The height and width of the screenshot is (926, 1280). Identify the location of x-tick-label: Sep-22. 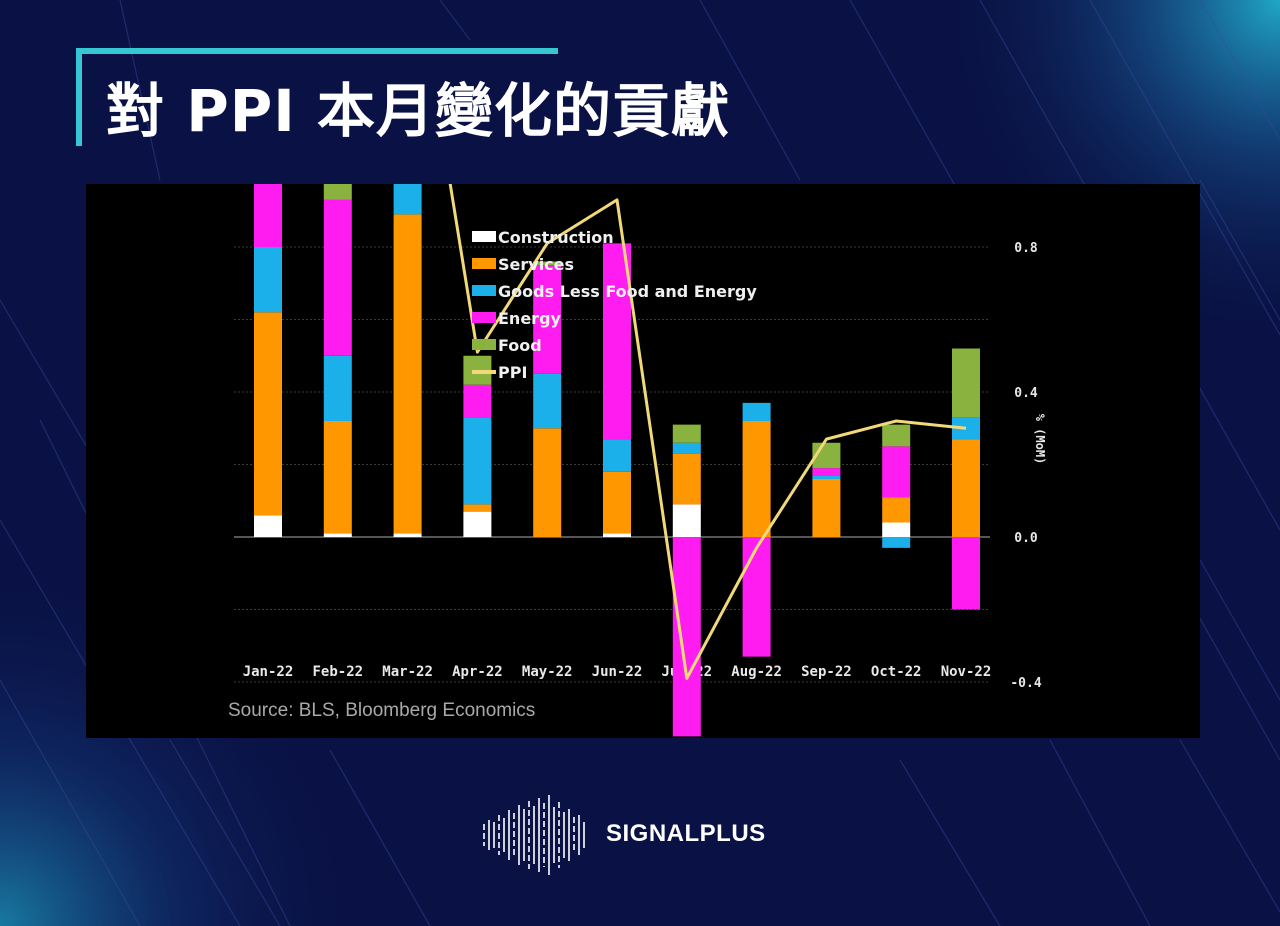
(826, 672).